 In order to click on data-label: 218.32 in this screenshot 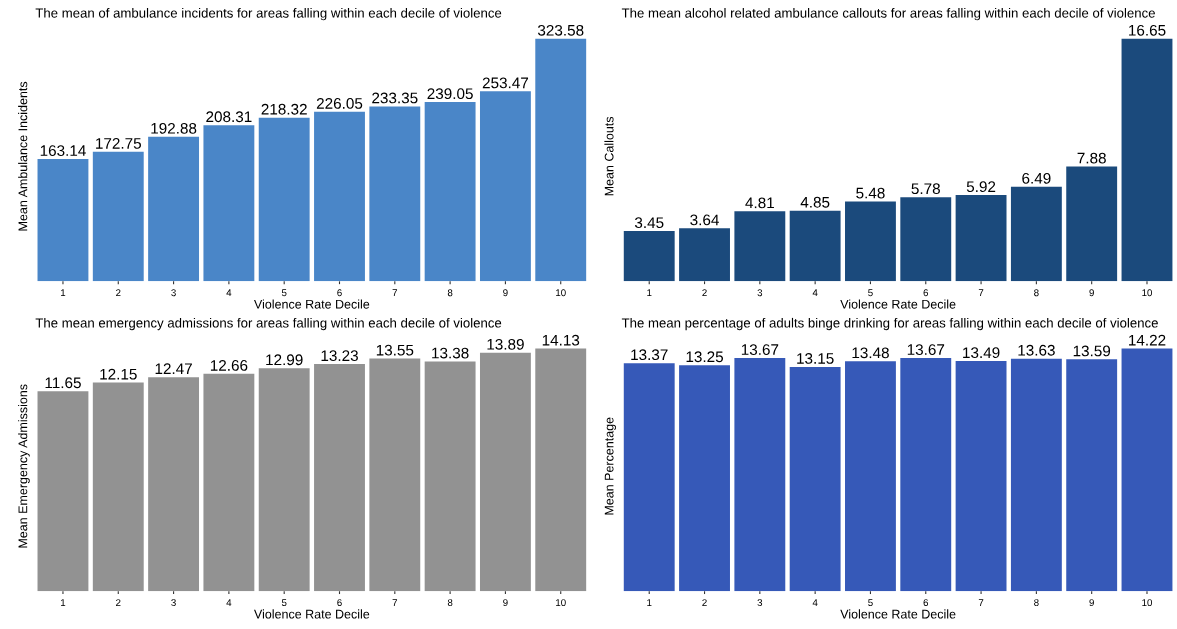, I will do `click(284, 109)`.